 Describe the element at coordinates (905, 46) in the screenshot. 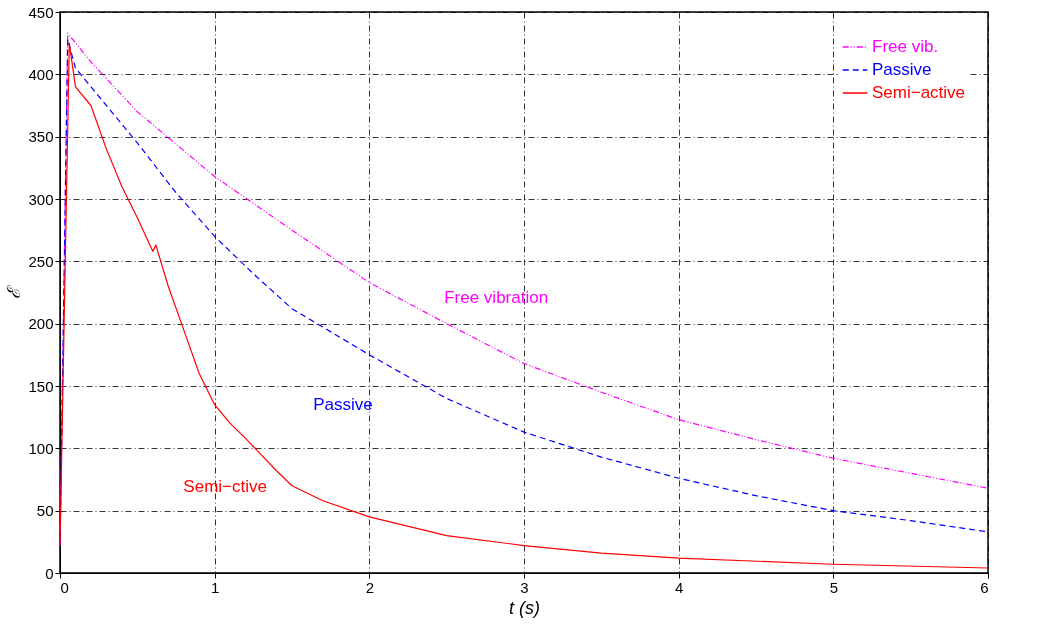

I see `legend-label: Free vib.` at that location.